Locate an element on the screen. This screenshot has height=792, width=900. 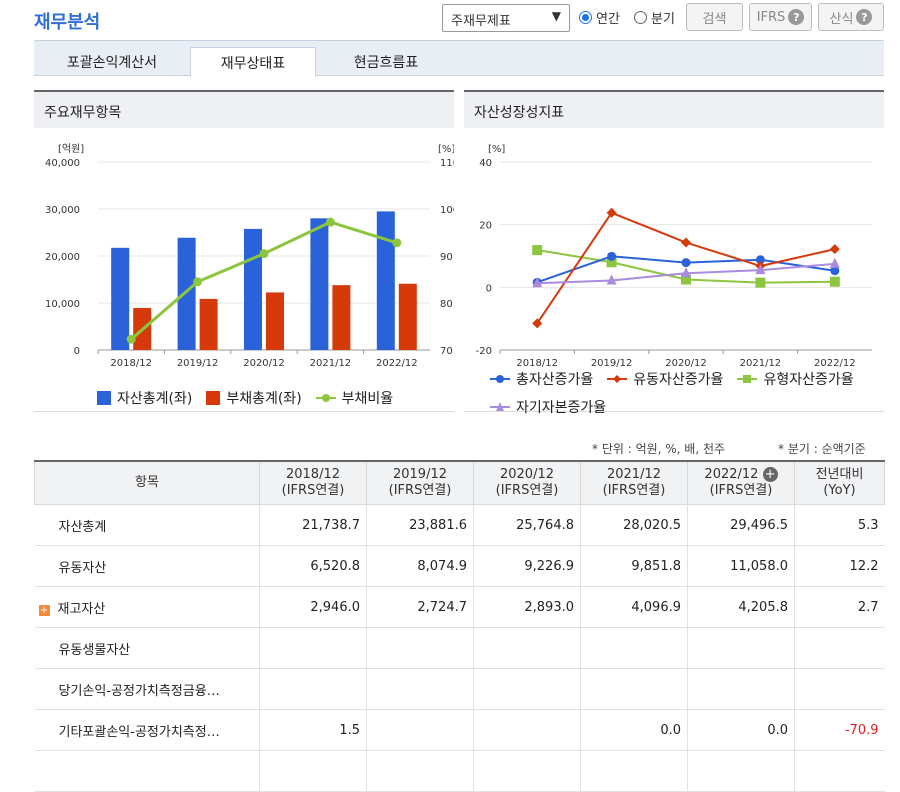
row-label: 자산총계 is located at coordinates (82, 527).